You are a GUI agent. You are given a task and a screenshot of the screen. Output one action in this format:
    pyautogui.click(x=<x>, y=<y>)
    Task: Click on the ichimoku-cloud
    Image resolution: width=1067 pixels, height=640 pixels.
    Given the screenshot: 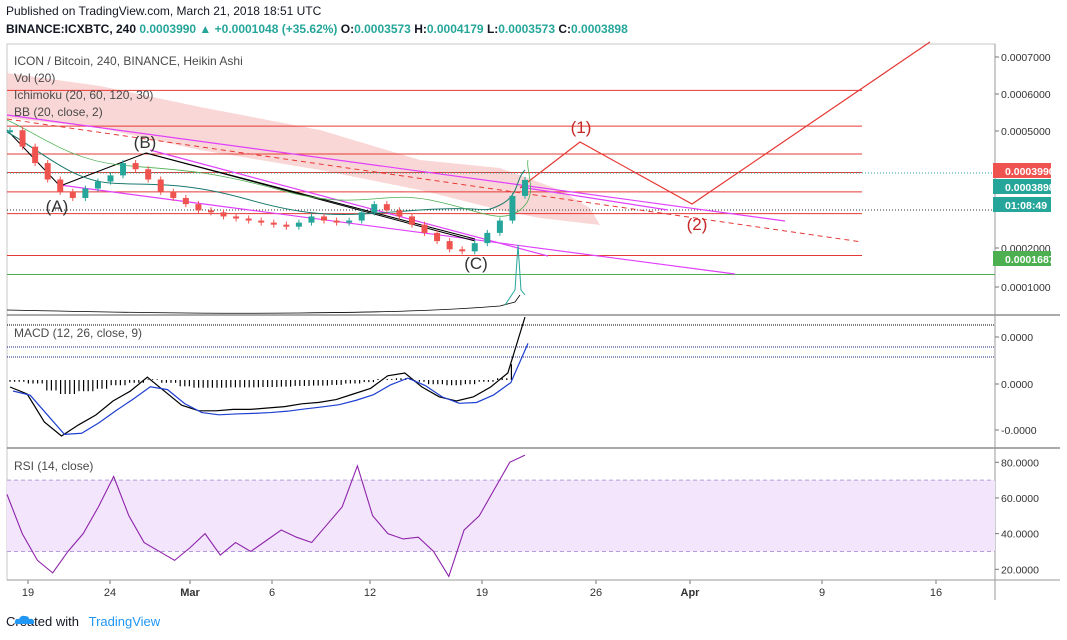 What is the action you would take?
    pyautogui.click(x=303, y=149)
    